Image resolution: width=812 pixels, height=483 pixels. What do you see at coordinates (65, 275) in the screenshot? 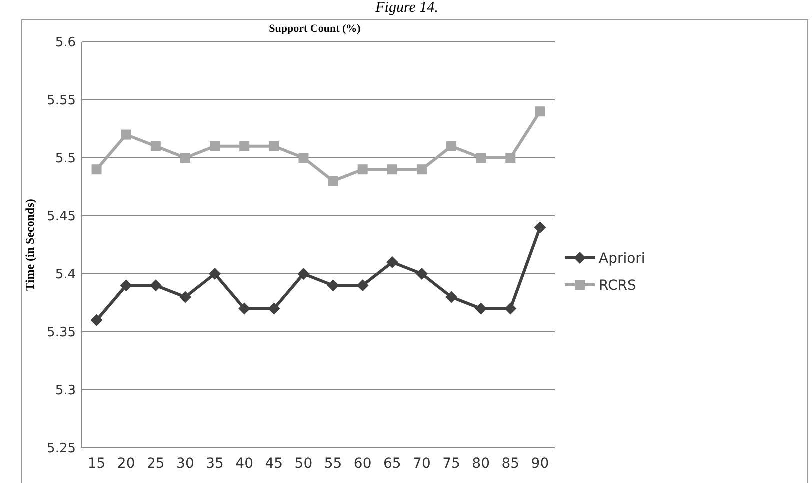
I see `y-tick-label: 5.4` at bounding box center [65, 275].